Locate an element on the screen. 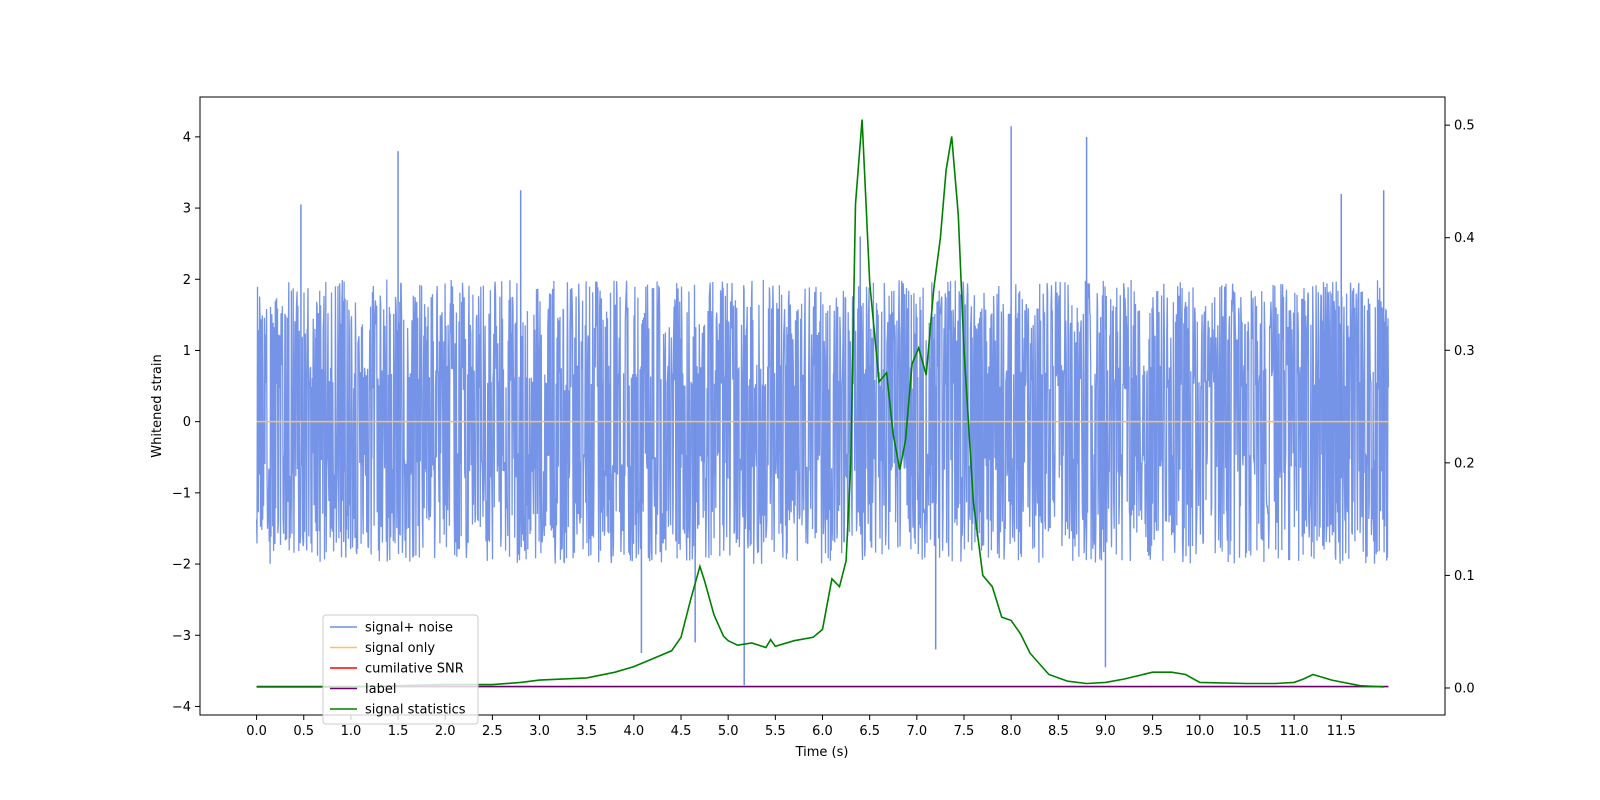 The width and height of the screenshot is (1600, 800). x-tick-label: 8.0 is located at coordinates (1011, 731).